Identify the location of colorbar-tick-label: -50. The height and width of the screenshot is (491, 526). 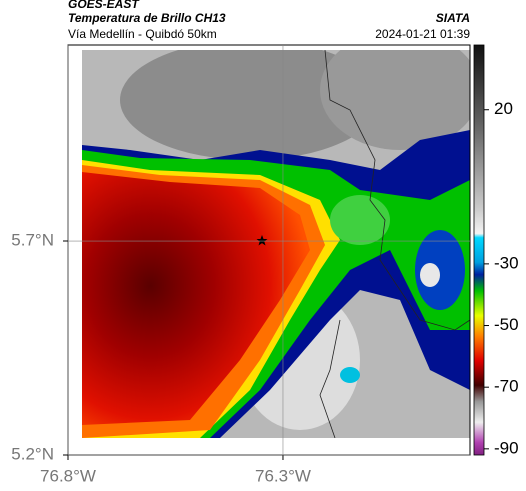
(506, 324).